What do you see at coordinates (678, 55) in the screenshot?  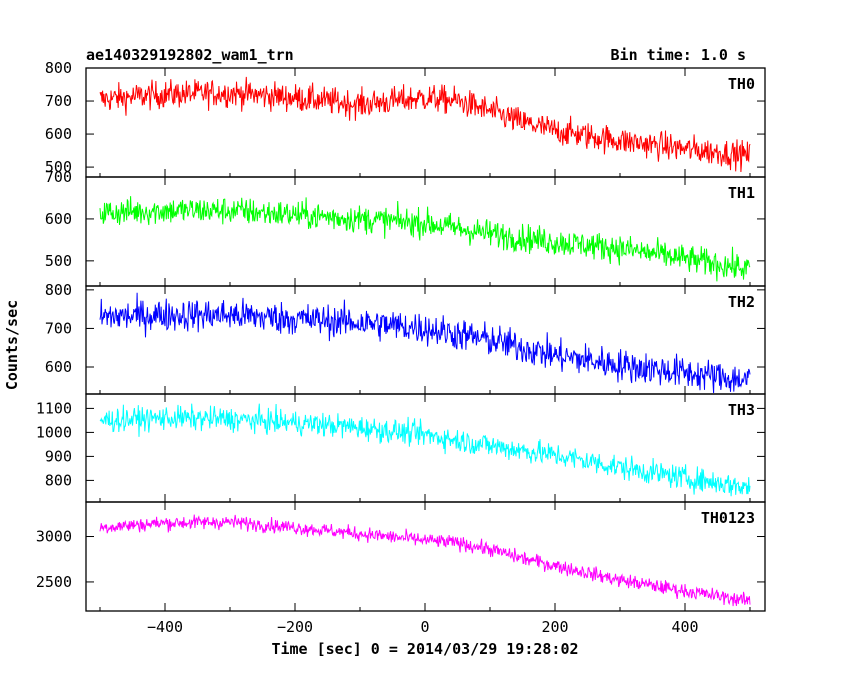 I see `bin-time-label: Bin time: 1.0 s` at bounding box center [678, 55].